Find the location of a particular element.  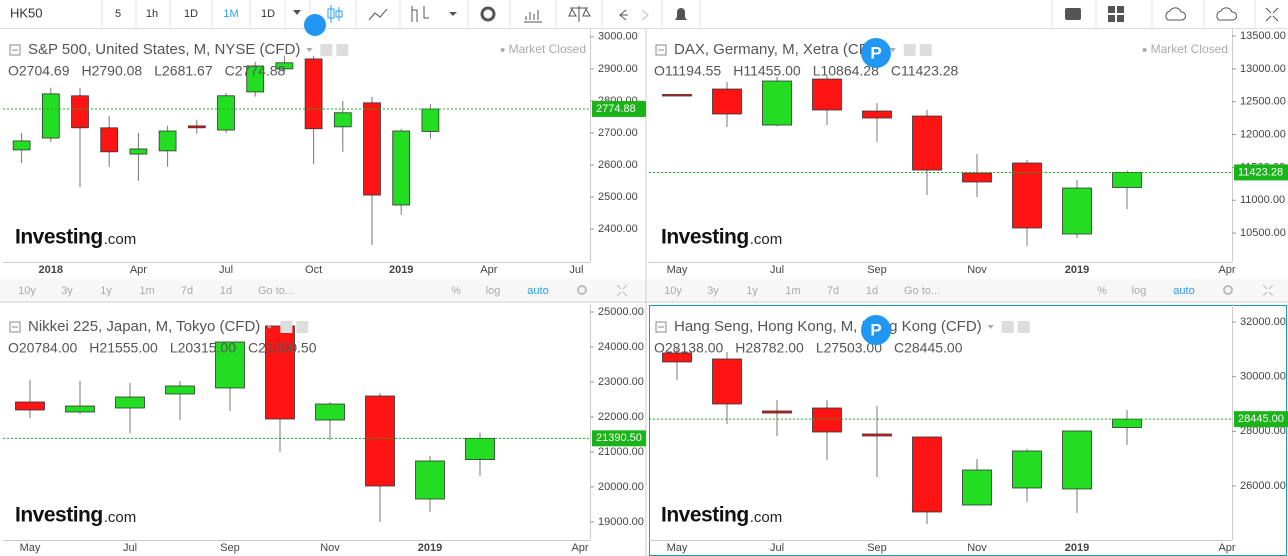

y-tick-label: 2600.00 is located at coordinates (618, 165).